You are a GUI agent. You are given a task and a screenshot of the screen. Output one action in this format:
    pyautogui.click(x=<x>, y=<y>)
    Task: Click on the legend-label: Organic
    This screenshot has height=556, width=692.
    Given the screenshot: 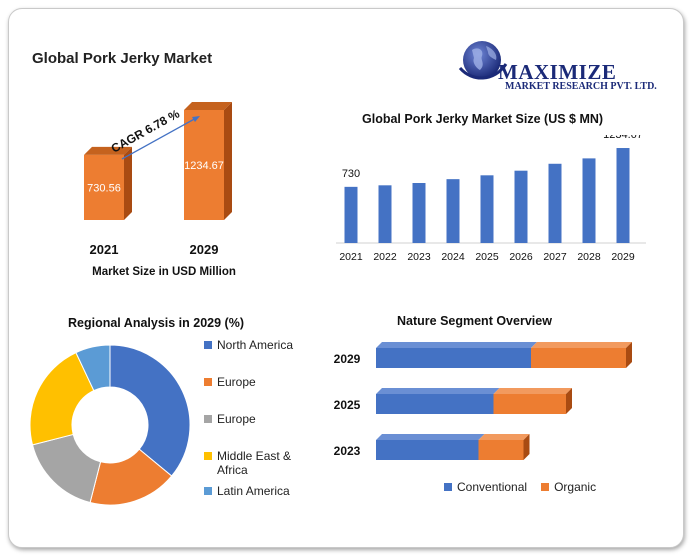 What is the action you would take?
    pyautogui.click(x=575, y=487)
    